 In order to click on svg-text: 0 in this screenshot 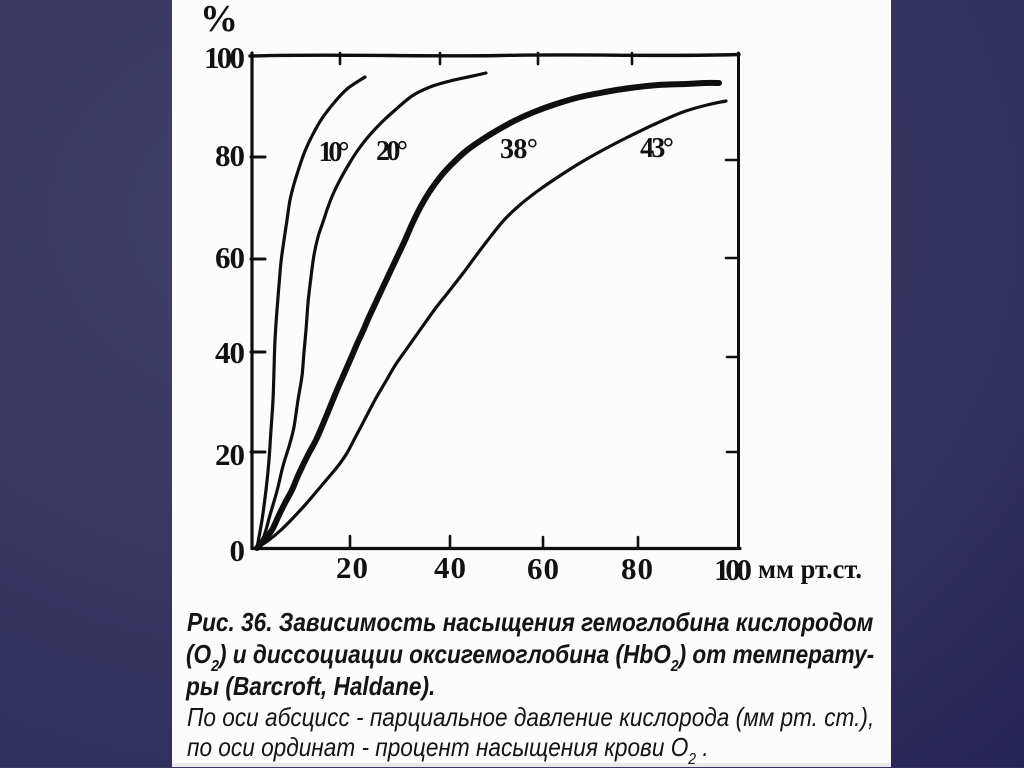, I will do `click(238, 550)`.